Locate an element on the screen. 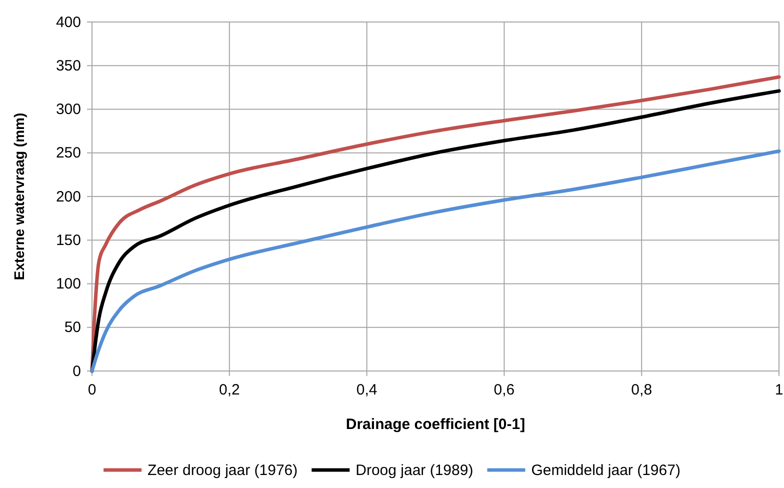 The height and width of the screenshot is (488, 784). x-tick-label: 0,8 is located at coordinates (641, 390).